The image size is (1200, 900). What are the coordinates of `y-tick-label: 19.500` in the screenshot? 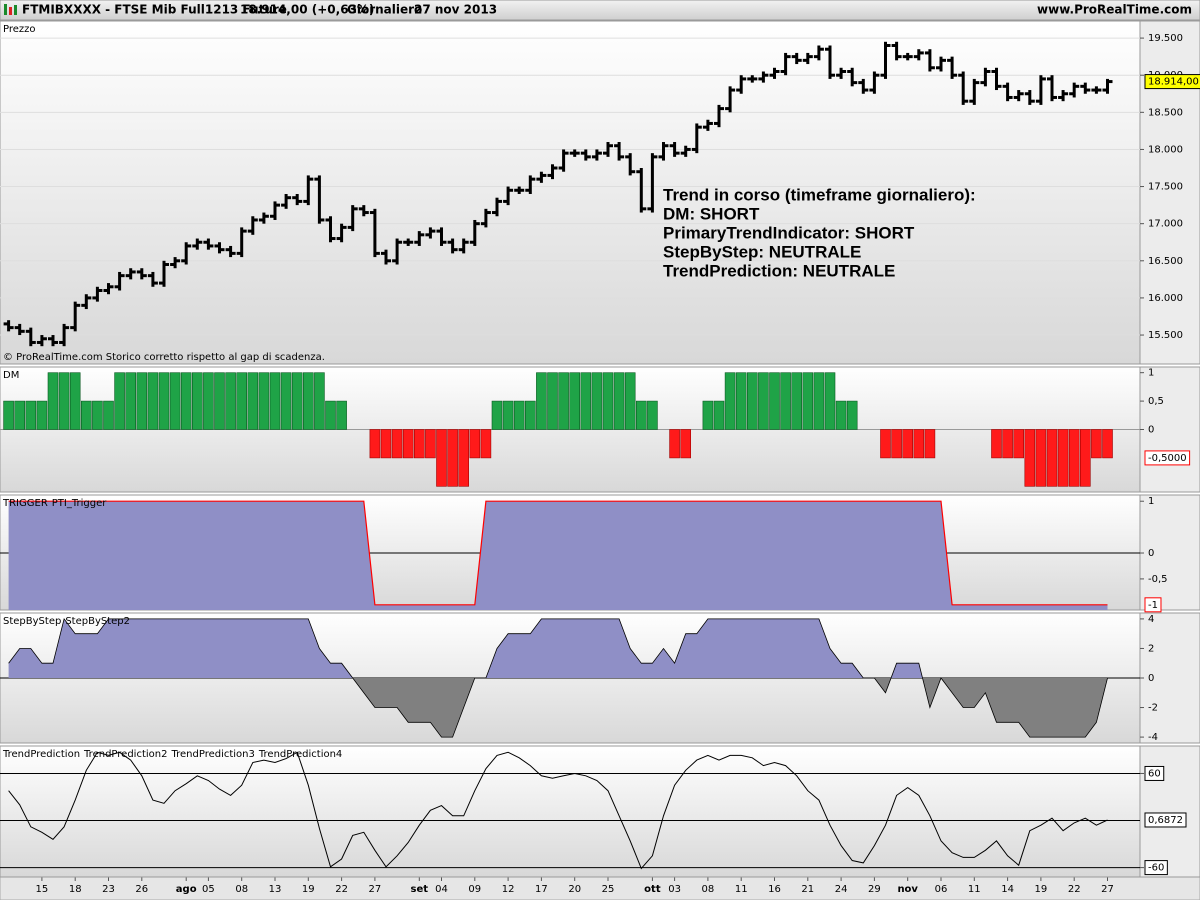 It's located at (1165, 38).